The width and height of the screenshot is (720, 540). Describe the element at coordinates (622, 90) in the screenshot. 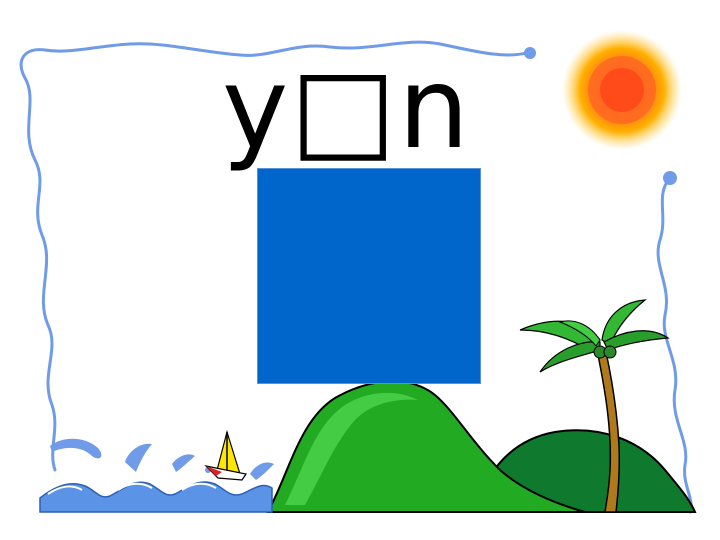

I see `sun-icon` at that location.